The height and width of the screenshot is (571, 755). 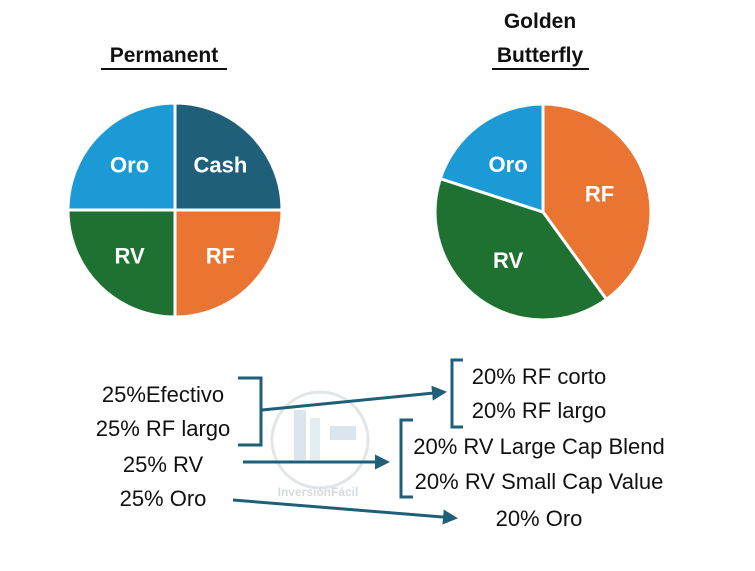 I want to click on pie-permanent: Oro Cash RF RV, so click(x=175, y=210).